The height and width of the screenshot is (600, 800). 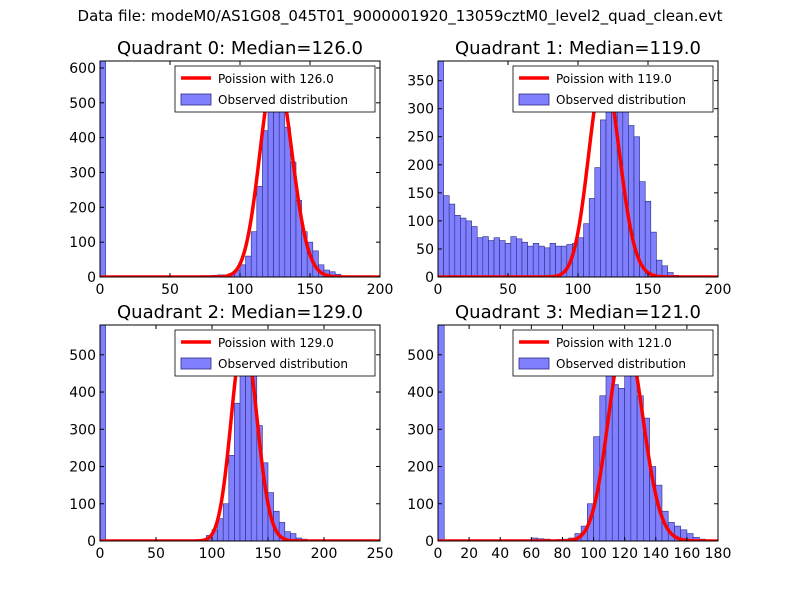 I want to click on x-tick-label: 250, so click(x=380, y=554).